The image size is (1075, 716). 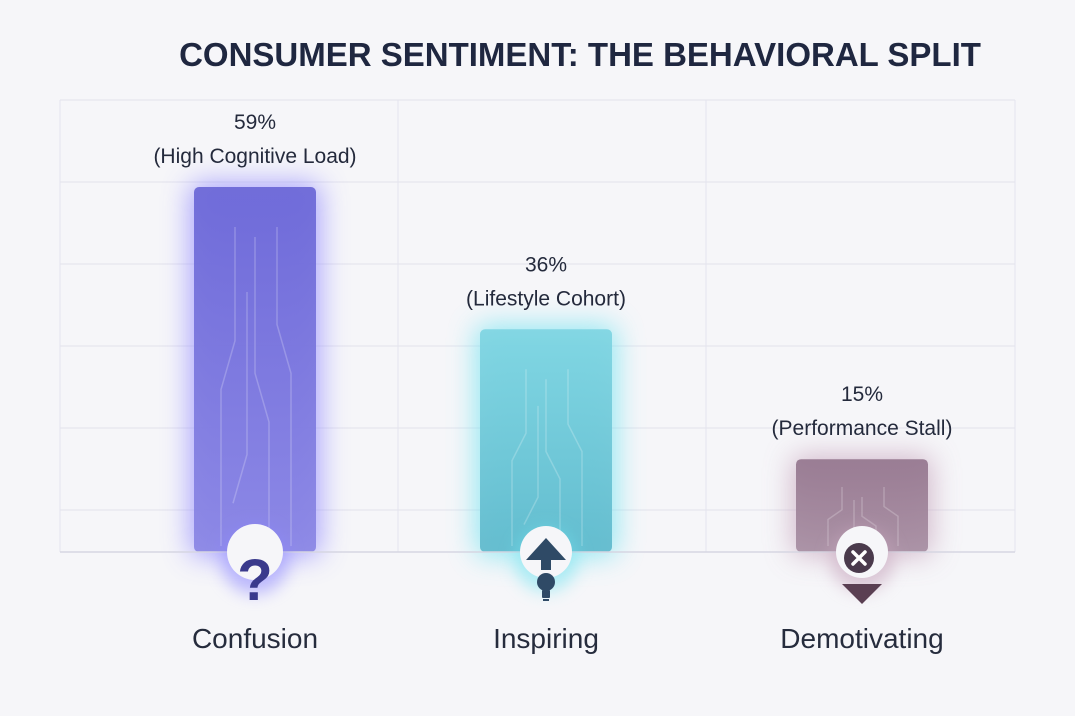 I want to click on bar-confusion, so click(x=255, y=369).